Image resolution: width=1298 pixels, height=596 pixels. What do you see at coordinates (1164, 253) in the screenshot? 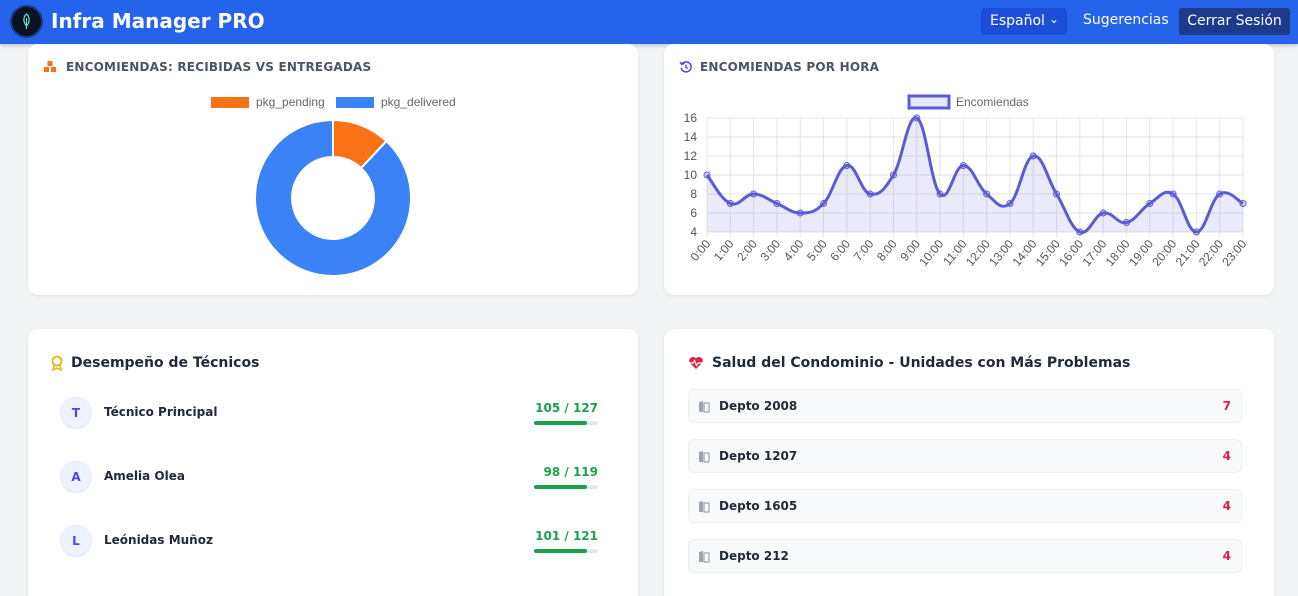
I see `x-tick-label: 20:00` at bounding box center [1164, 253].